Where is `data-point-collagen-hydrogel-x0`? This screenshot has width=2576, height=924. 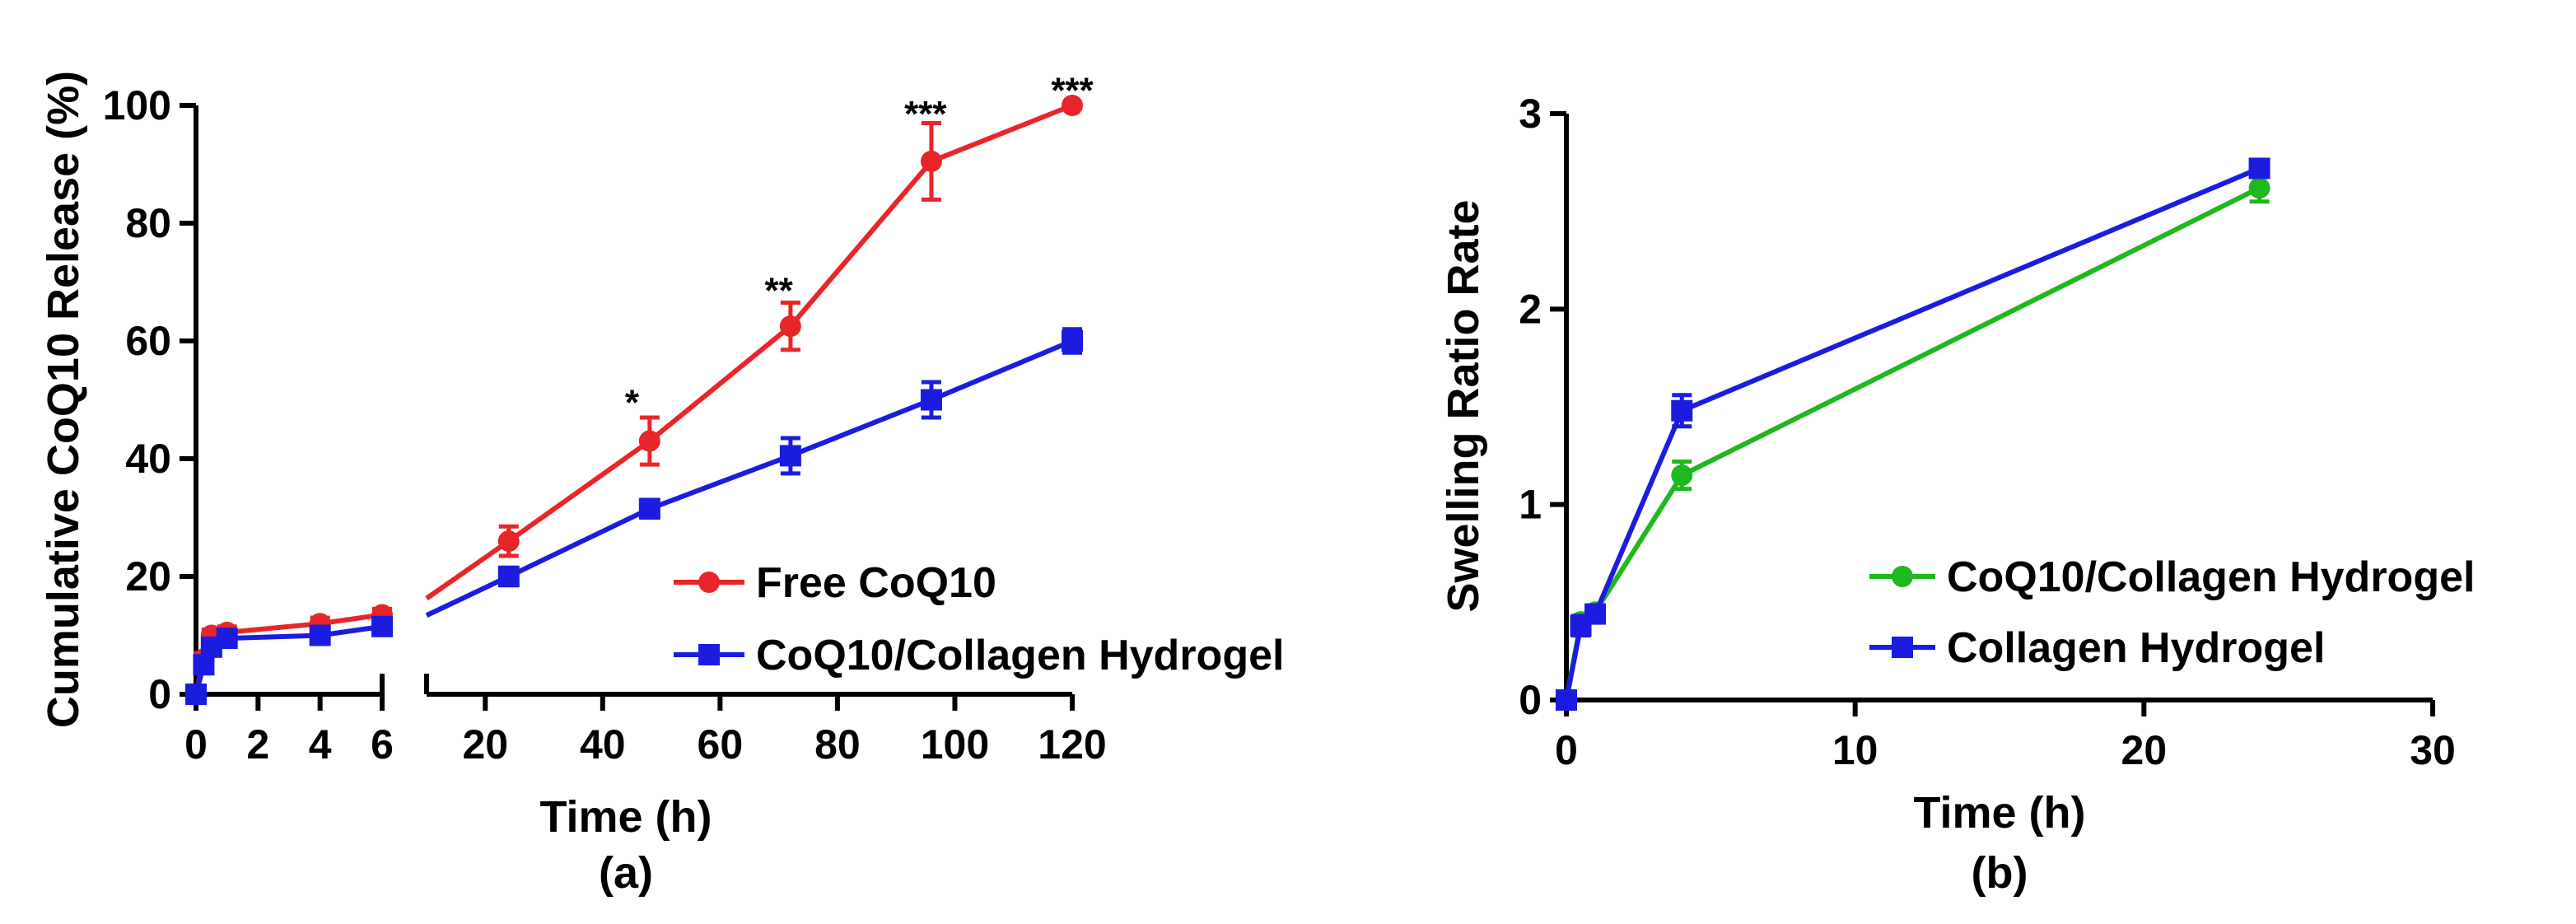
data-point-collagen-hydrogel-x0 is located at coordinates (1566, 700).